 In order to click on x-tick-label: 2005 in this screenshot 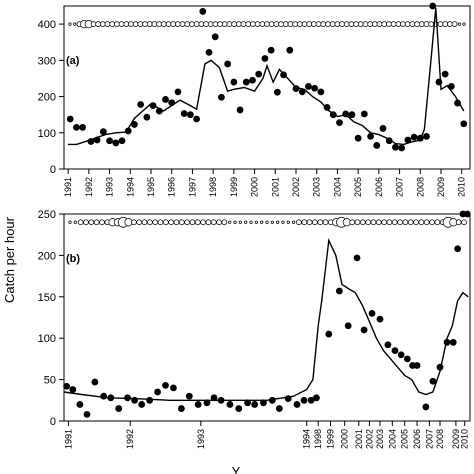, I will do `click(405, 439)`.